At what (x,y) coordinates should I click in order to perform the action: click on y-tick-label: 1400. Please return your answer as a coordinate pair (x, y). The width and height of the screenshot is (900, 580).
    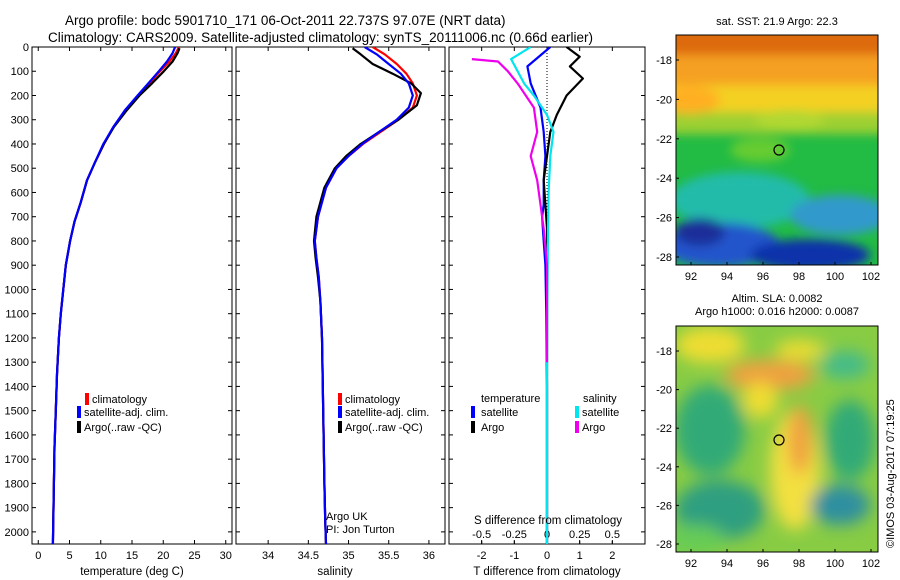
    Looking at the image, I should click on (17, 387).